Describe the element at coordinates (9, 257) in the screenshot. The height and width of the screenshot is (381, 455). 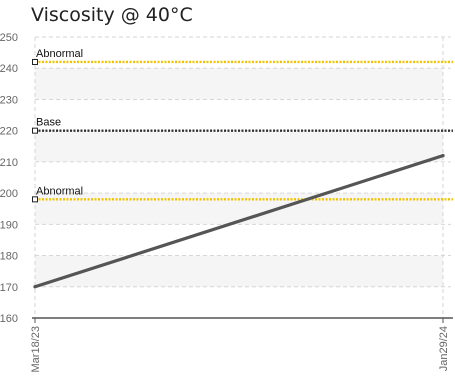
I see `y-tick-label: 180` at that location.